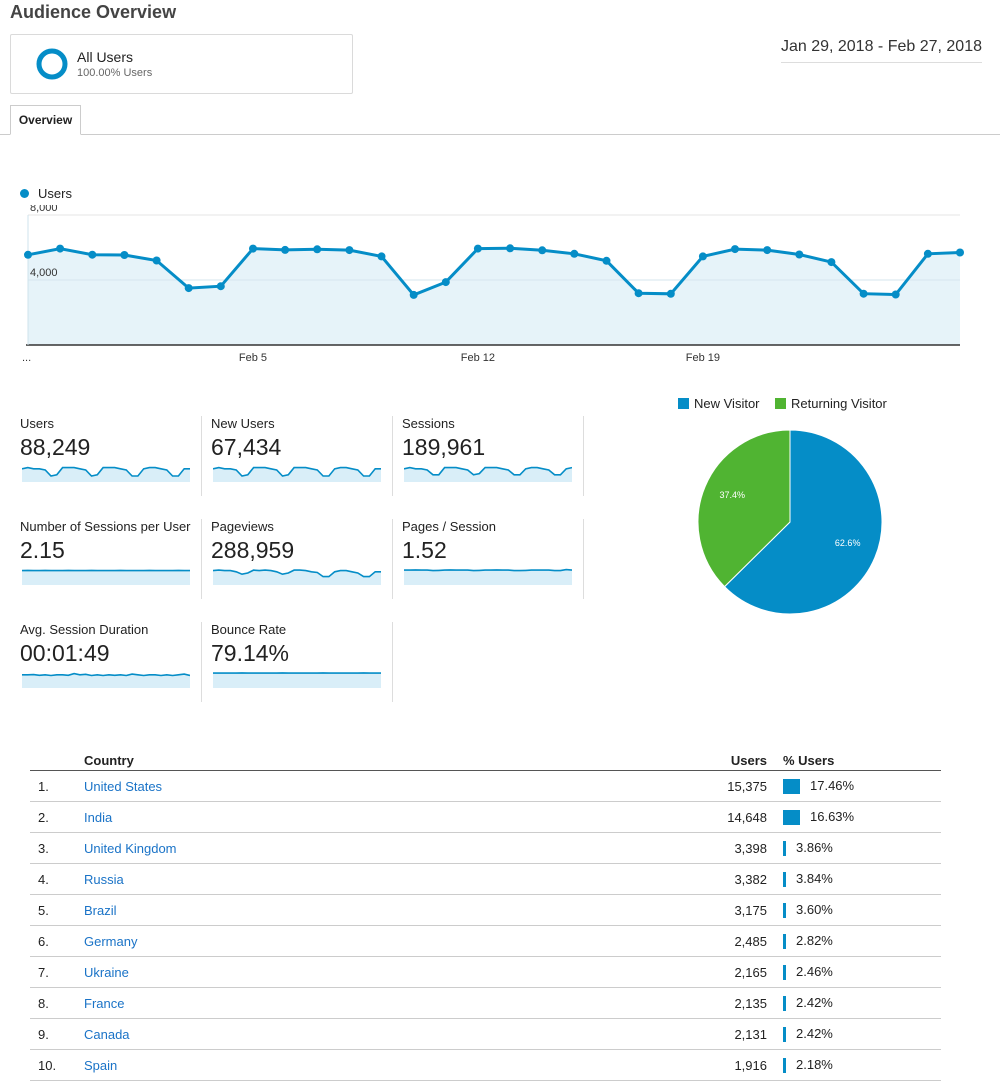 The image size is (1000, 1091). Describe the element at coordinates (730, 1065) in the screenshot. I see `row-users: 1,916` at that location.